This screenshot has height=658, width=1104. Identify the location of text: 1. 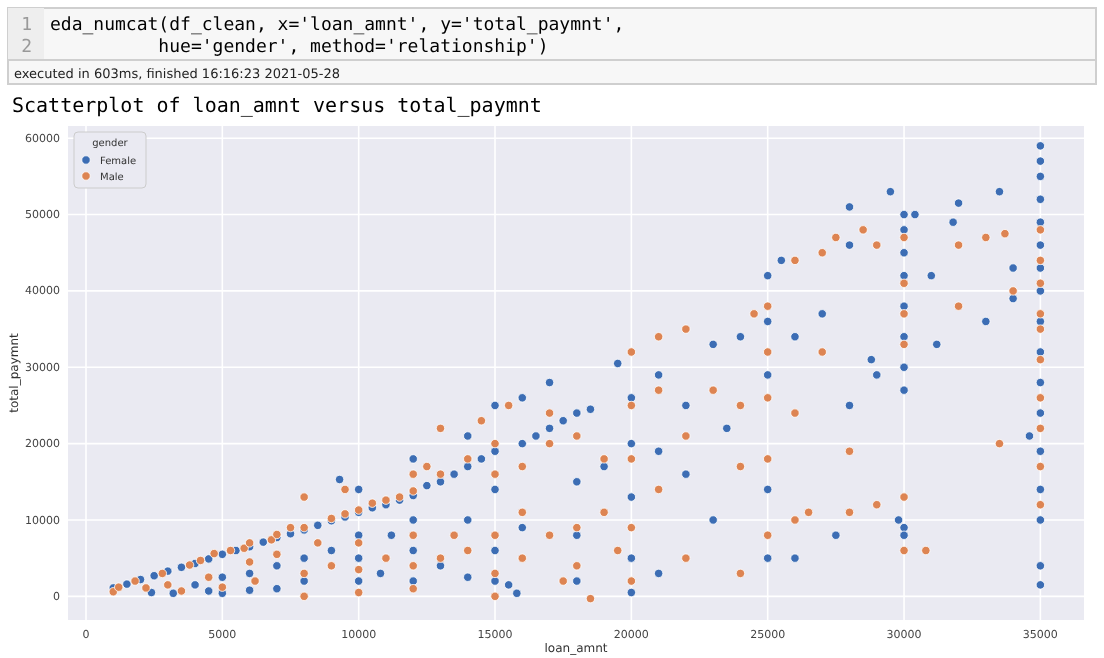
(26, 26).